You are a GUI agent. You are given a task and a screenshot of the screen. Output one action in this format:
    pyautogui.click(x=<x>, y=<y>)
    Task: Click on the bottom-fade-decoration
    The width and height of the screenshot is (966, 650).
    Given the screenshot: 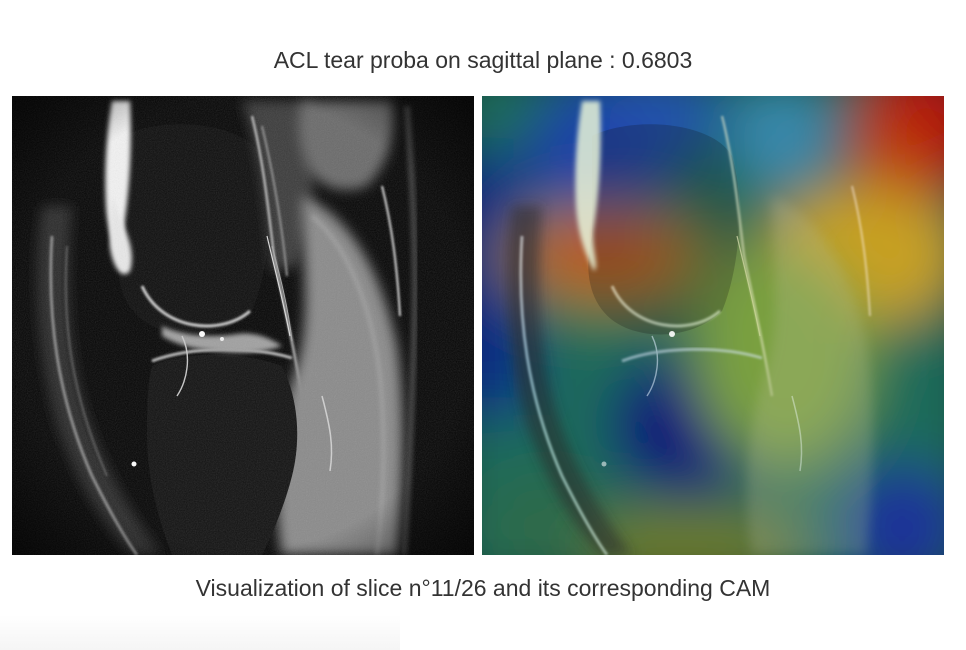 What is the action you would take?
    pyautogui.click(x=200, y=632)
    